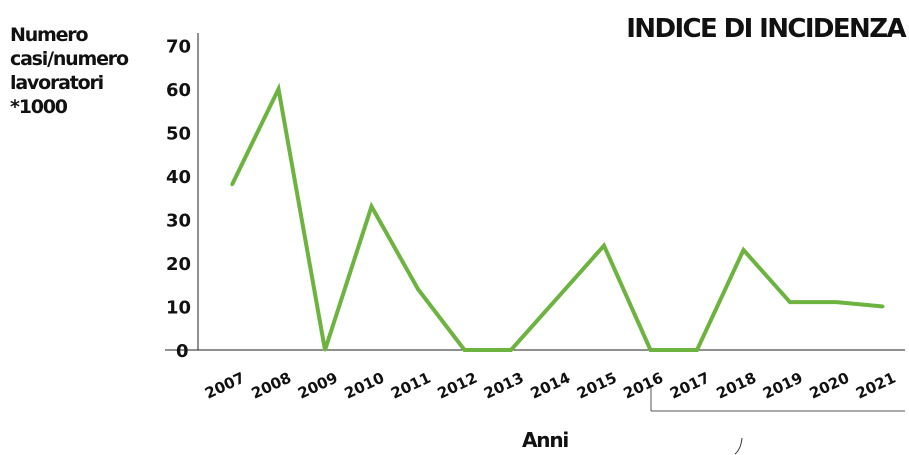 The height and width of the screenshot is (455, 909). I want to click on data-point-2017, so click(697, 350).